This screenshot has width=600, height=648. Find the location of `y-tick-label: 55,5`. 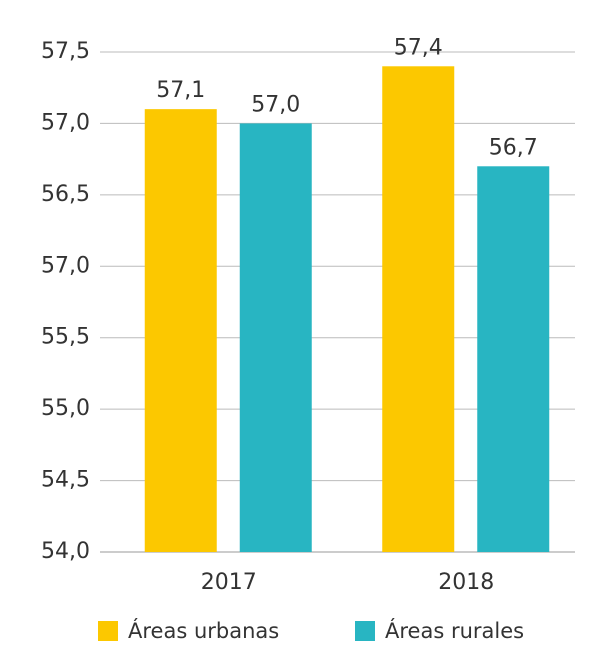

y-tick-label: 55,5 is located at coordinates (65, 337).